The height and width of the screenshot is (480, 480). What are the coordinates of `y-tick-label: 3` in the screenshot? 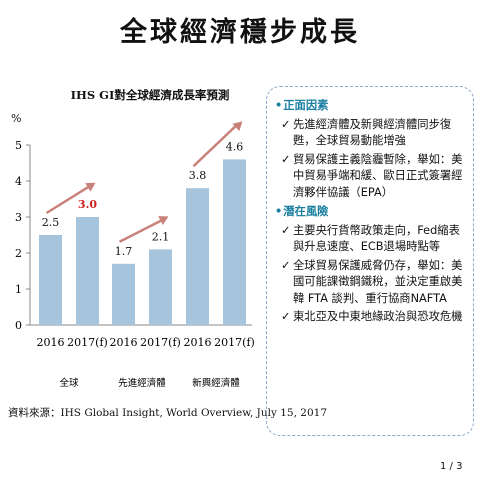 It's located at (18, 217).